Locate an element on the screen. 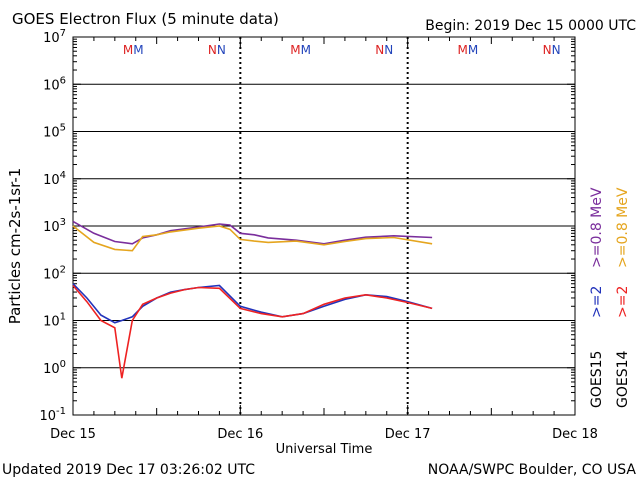 The height and width of the screenshot is (480, 640). y-tick-label: 10⁵ is located at coordinates (54, 132).